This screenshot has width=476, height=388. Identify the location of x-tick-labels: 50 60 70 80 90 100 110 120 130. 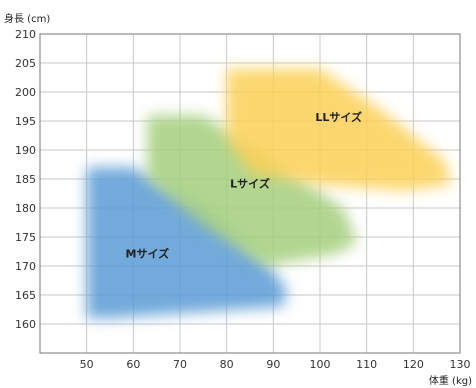
(275, 364).